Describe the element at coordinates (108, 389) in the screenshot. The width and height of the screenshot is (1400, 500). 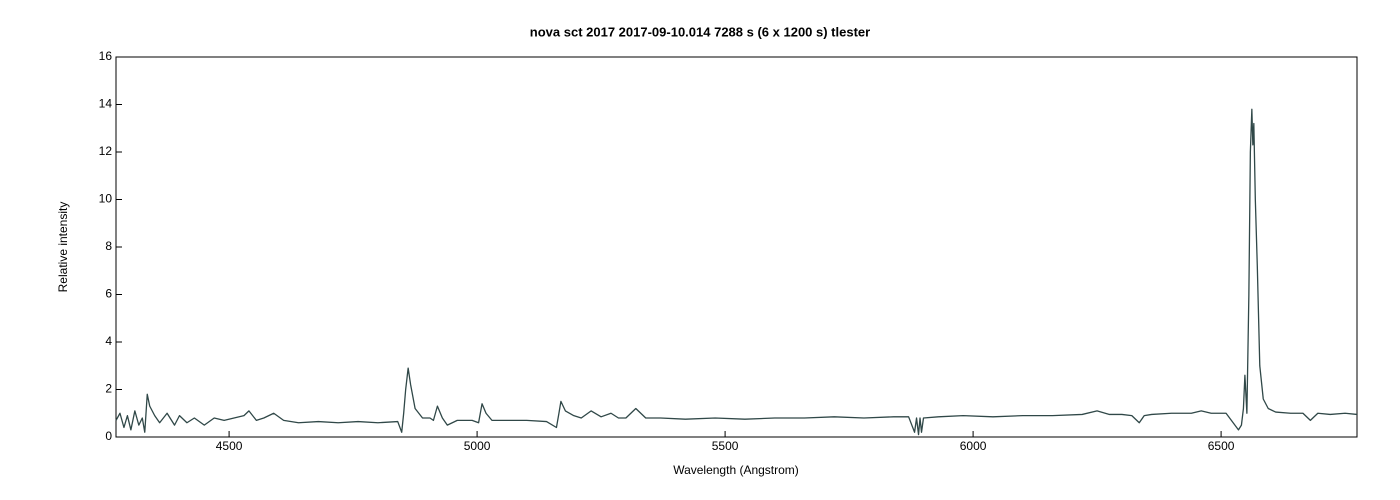
I see `y-tick-label: 2` at that location.